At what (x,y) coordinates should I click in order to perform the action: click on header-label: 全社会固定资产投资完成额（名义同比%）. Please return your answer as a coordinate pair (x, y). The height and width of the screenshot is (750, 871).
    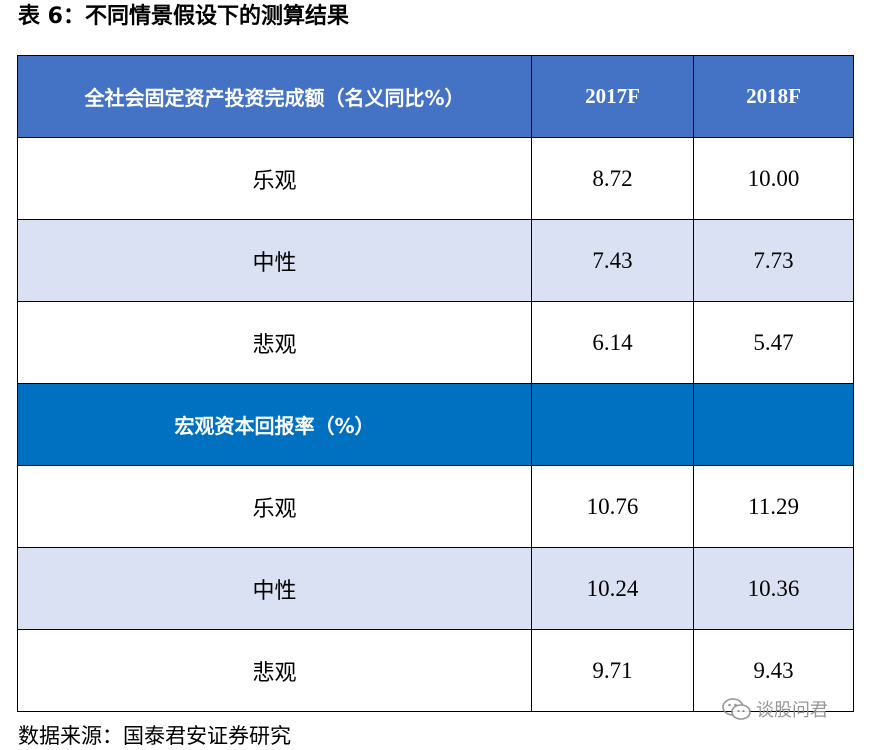
    Looking at the image, I should click on (274, 96).